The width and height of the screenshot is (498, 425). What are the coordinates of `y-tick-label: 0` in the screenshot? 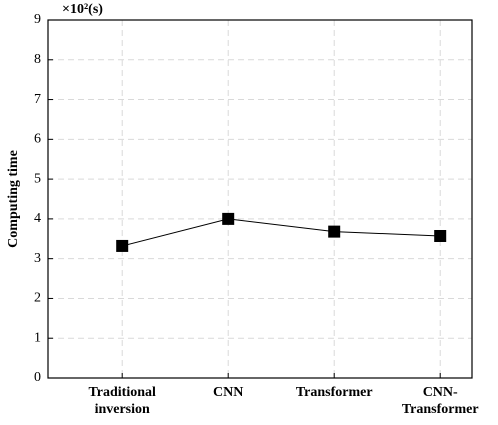 It's located at (37, 377).